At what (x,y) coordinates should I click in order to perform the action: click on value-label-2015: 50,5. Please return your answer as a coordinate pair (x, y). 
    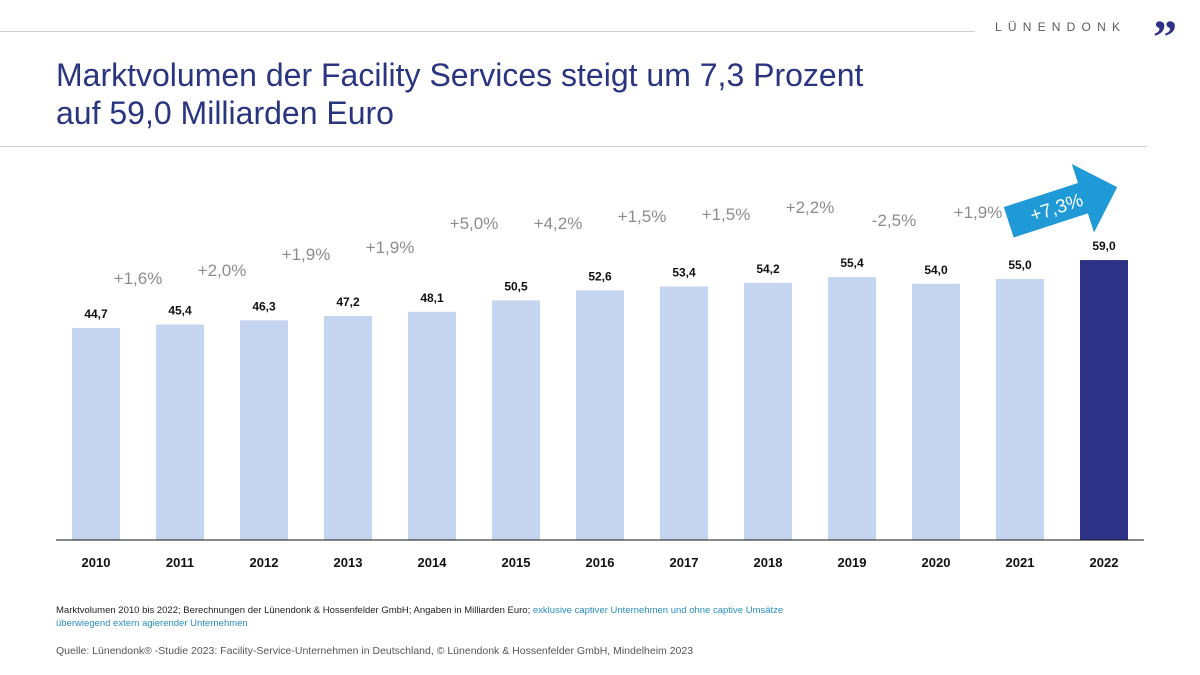
    Looking at the image, I should click on (516, 286).